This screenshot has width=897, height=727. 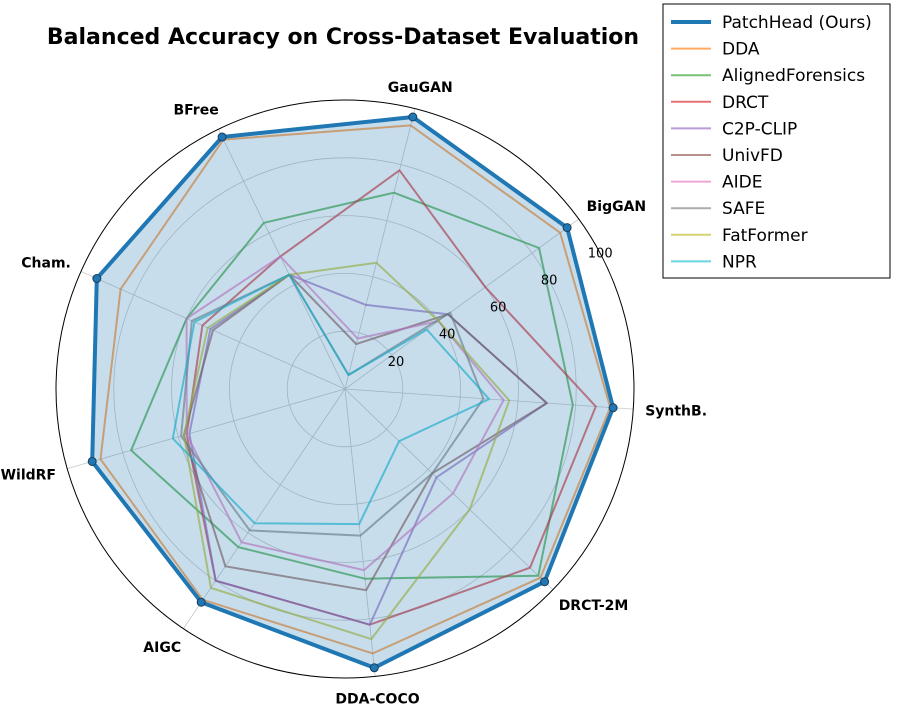 I want to click on radial-ticks: 20 40 60 80 100, so click(x=500, y=308).